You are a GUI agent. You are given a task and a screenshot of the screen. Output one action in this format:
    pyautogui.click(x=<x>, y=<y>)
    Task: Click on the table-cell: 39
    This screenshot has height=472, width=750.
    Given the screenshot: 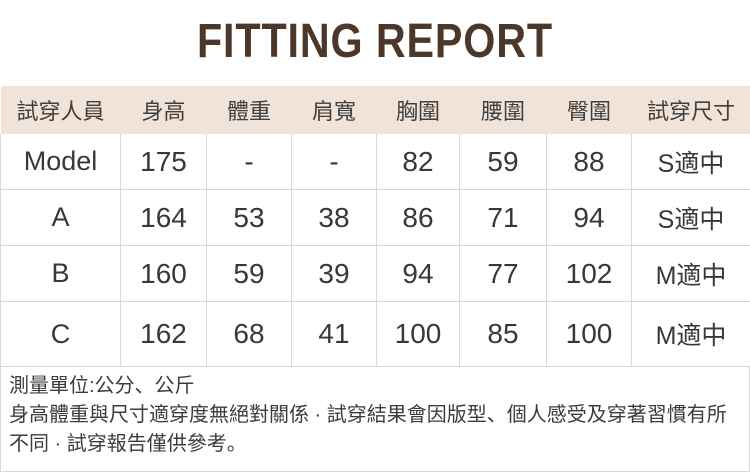 What is the action you would take?
    pyautogui.click(x=334, y=273)
    